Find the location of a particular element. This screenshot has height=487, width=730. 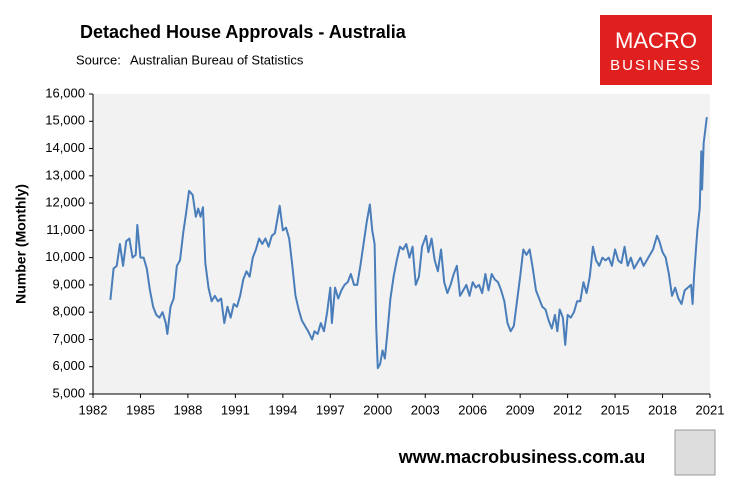

y-tick-label: 16,000 is located at coordinates (65, 92).